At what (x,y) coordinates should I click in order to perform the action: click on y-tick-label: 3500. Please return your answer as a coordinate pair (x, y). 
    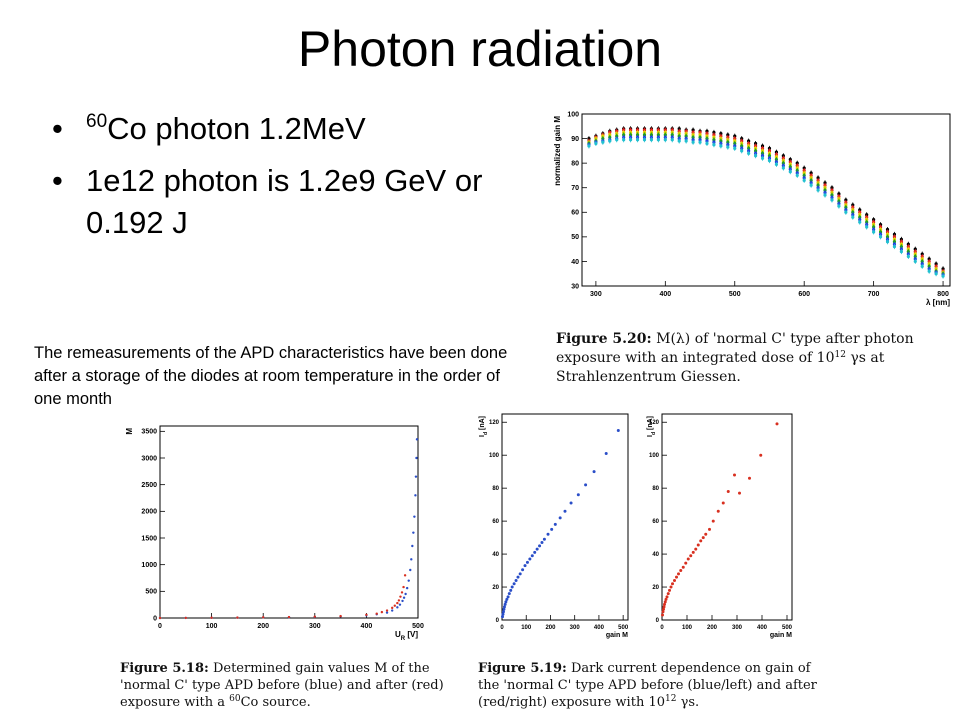
    Looking at the image, I should click on (149, 432).